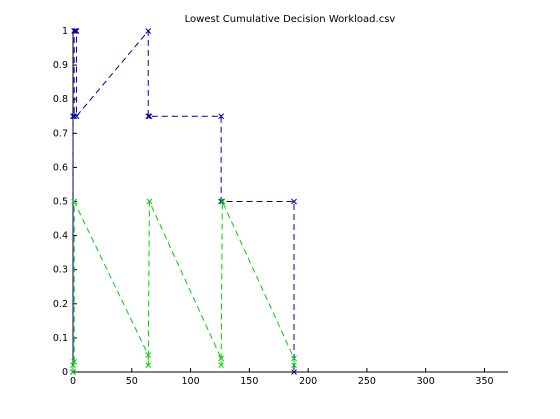  Describe the element at coordinates (65, 31) in the screenshot. I see `y-tick-label: 1` at that location.